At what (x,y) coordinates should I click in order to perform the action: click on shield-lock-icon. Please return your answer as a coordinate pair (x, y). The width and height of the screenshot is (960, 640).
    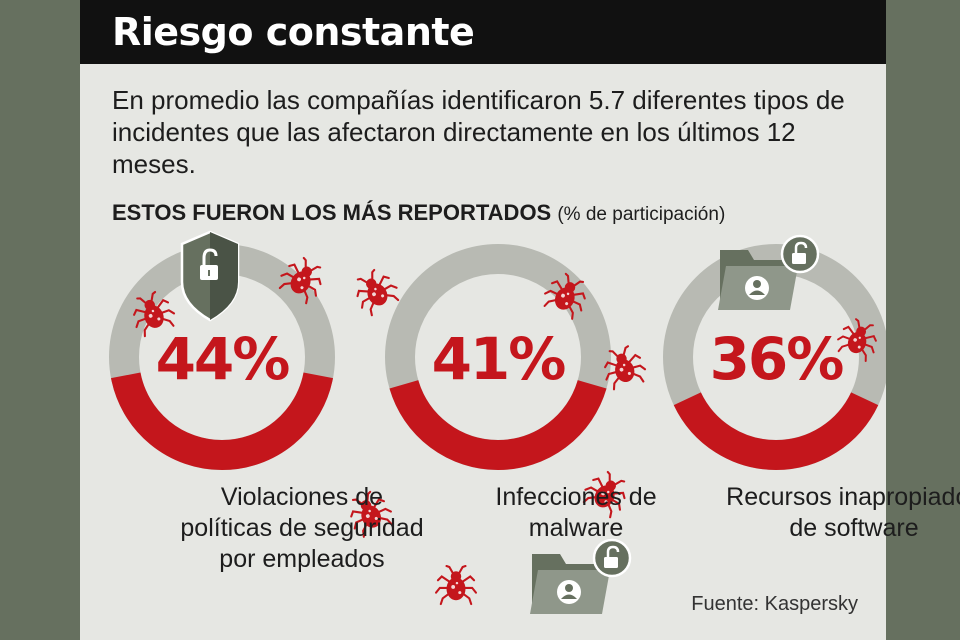
    Looking at the image, I should click on (210, 276).